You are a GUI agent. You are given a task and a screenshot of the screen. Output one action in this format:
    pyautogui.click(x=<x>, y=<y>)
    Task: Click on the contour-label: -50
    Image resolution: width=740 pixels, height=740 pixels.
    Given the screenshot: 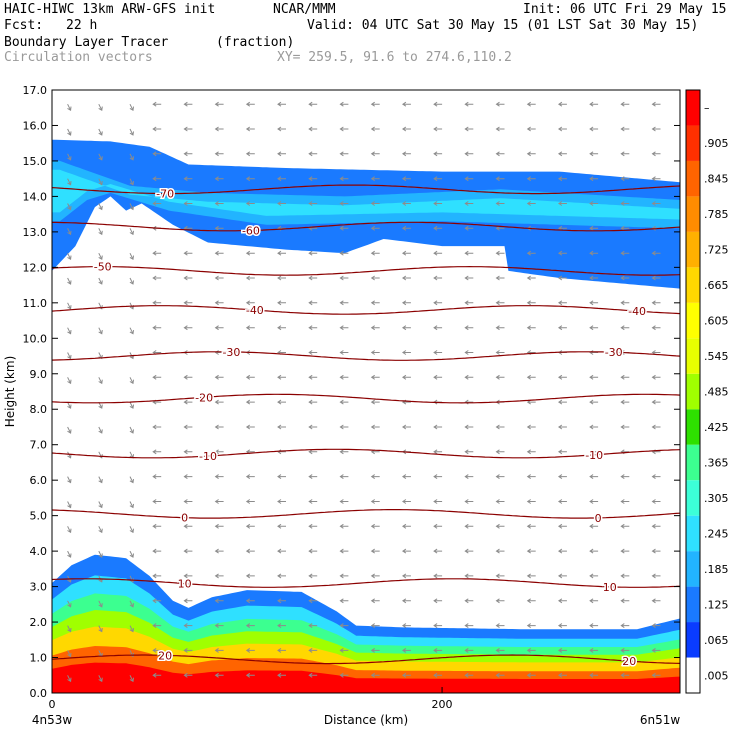 What is the action you would take?
    pyautogui.click(x=103, y=267)
    